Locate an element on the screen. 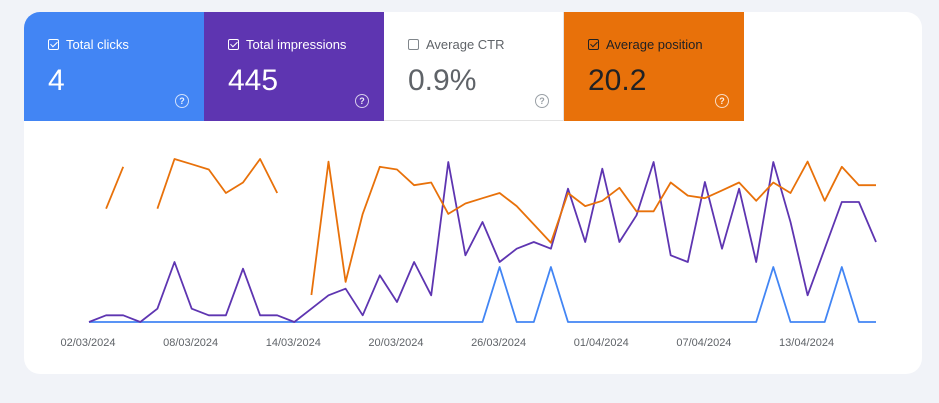 The width and height of the screenshot is (939, 403). clicks-series-line is located at coordinates (482, 294).